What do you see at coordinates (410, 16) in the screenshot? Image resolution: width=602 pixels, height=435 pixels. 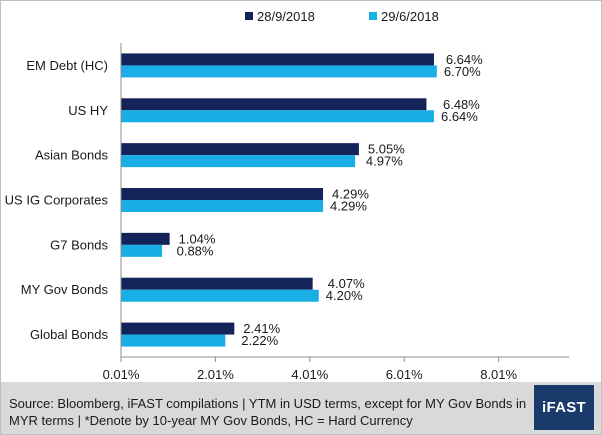 I see `legend-label: 29/6/2018` at bounding box center [410, 16].